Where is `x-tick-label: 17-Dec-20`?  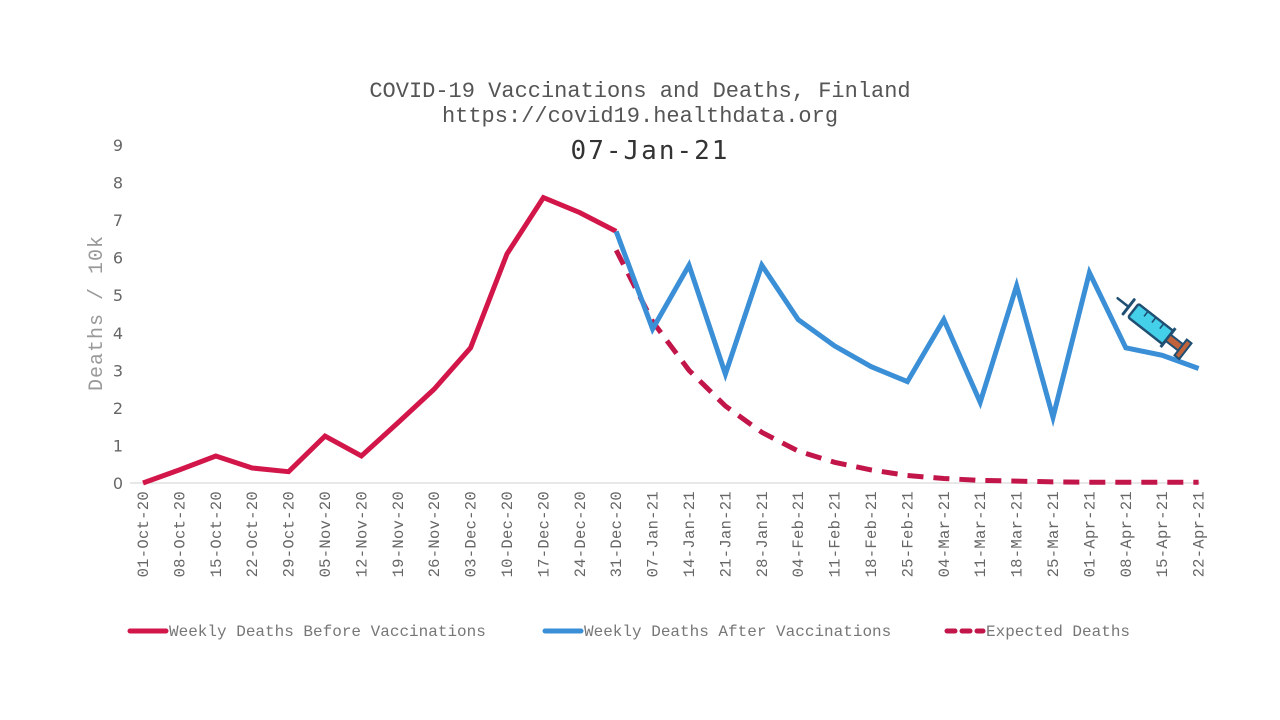 x-tick-label: 17-Dec-20 is located at coordinates (544, 534).